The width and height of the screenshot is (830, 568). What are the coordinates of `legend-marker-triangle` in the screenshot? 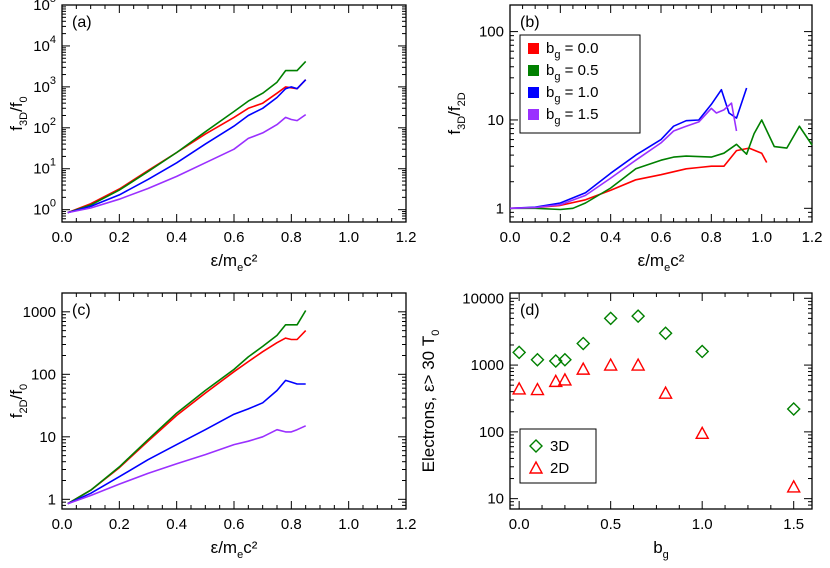 It's located at (536, 467).